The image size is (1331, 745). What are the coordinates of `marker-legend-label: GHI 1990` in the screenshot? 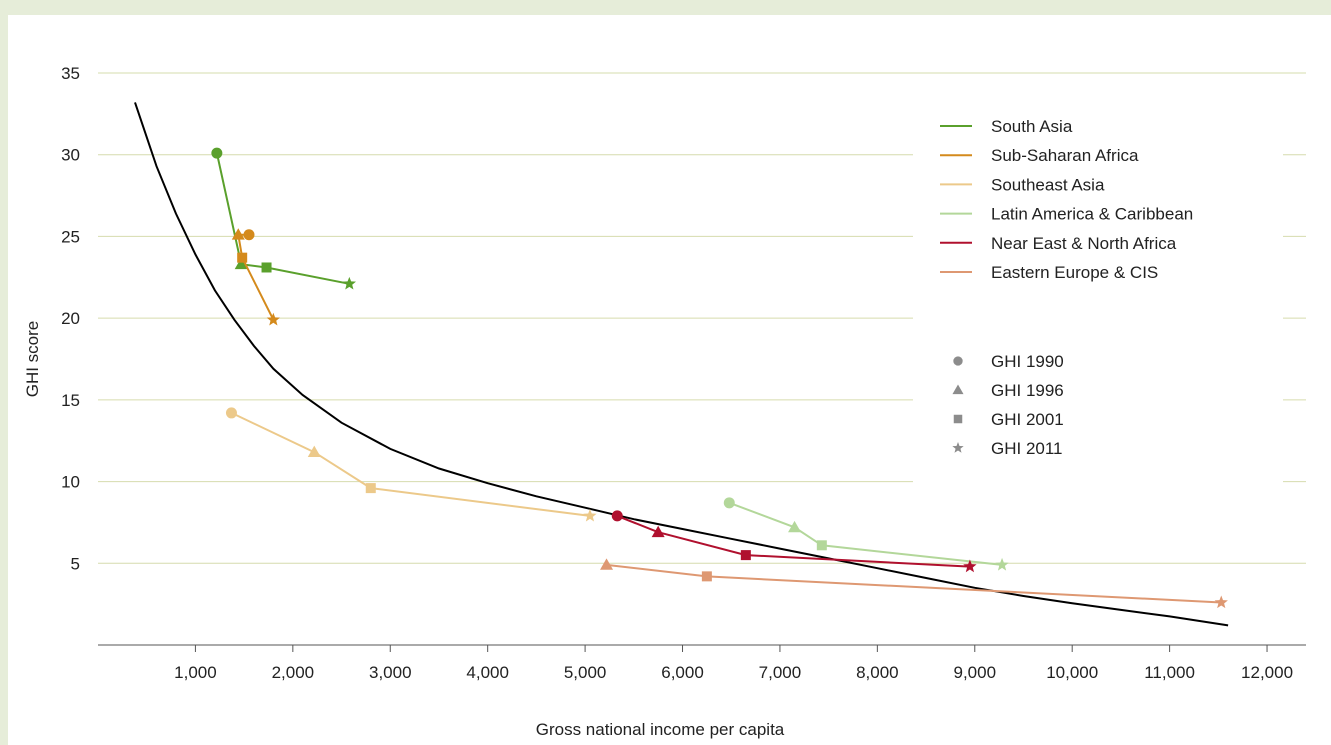 It's located at (1027, 361).